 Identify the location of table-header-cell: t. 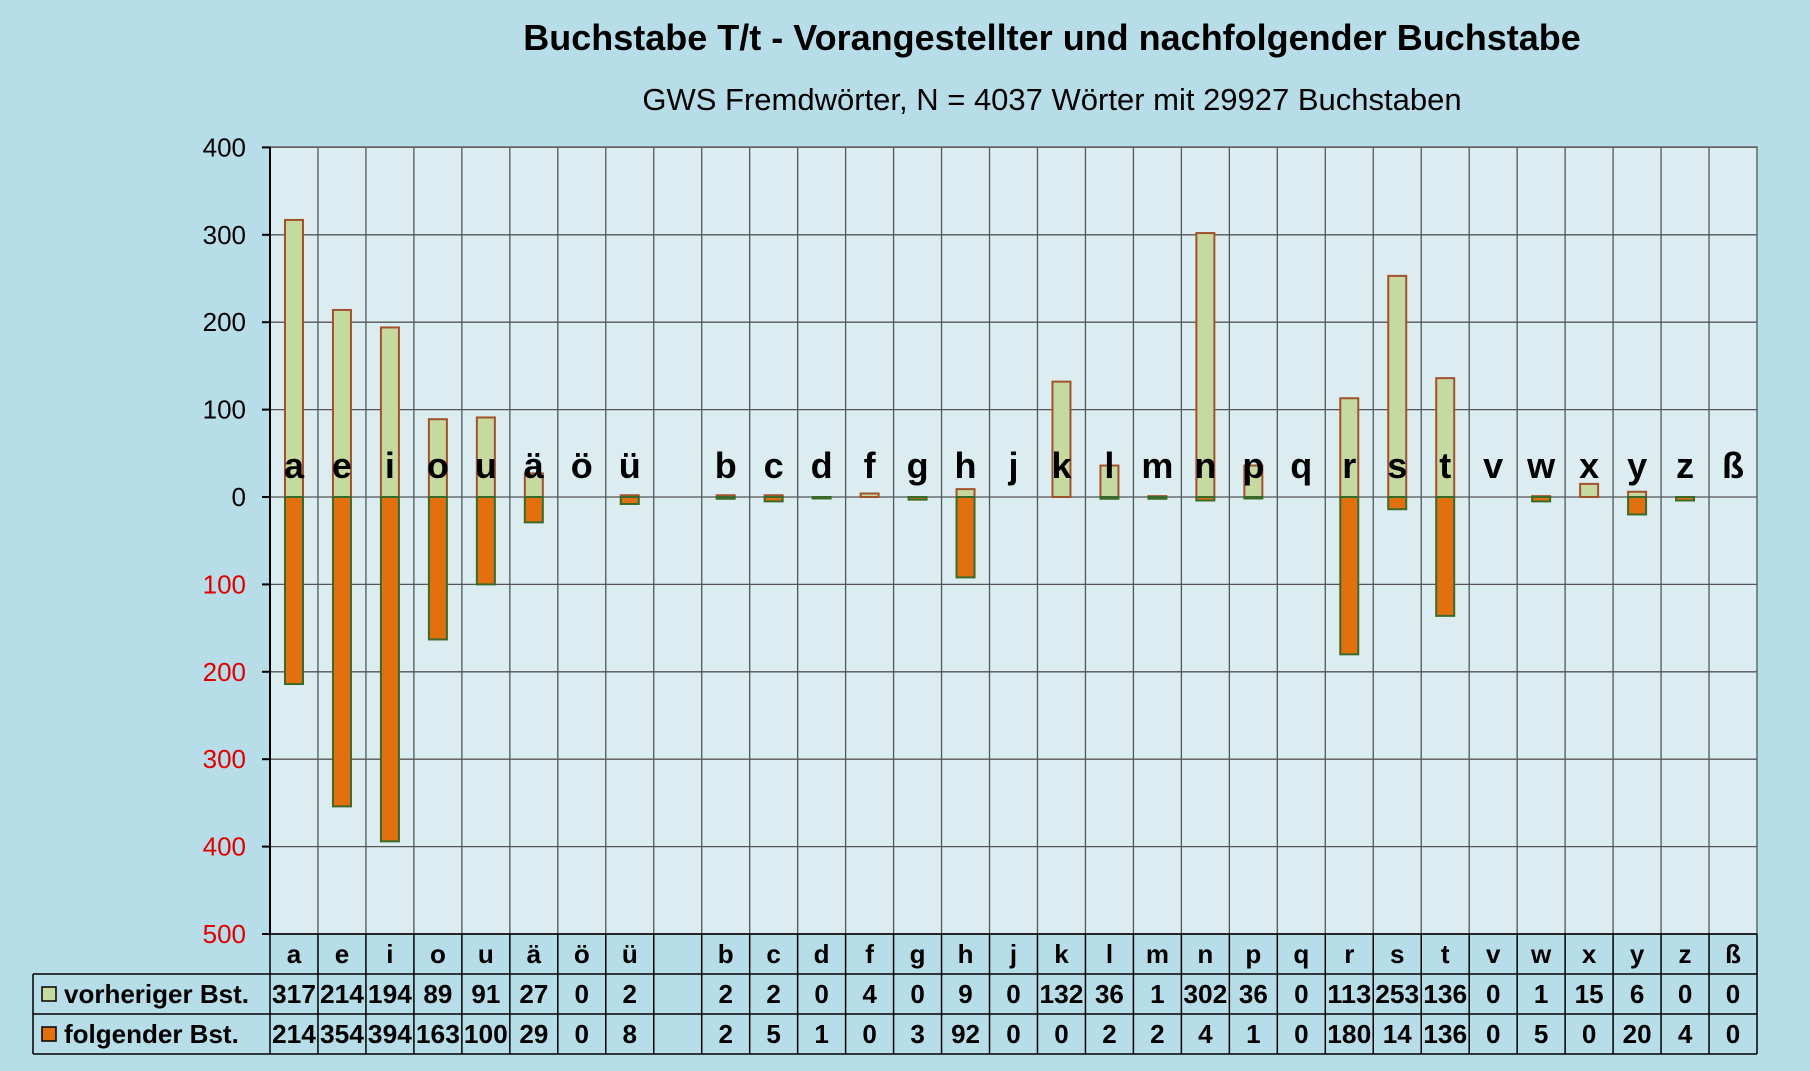
(1445, 954).